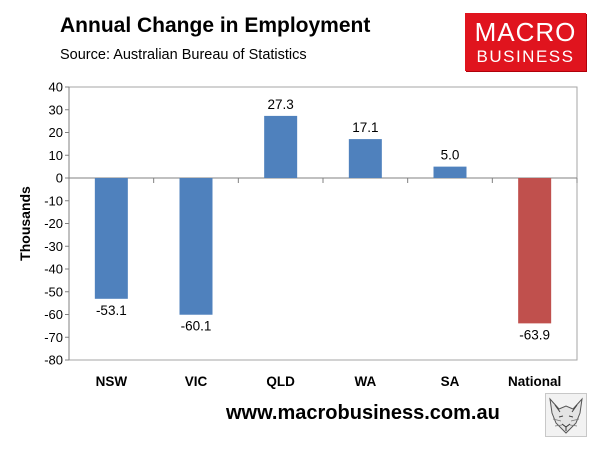 This screenshot has height=450, width=603. I want to click on y-tick-label: -10, so click(53, 200).